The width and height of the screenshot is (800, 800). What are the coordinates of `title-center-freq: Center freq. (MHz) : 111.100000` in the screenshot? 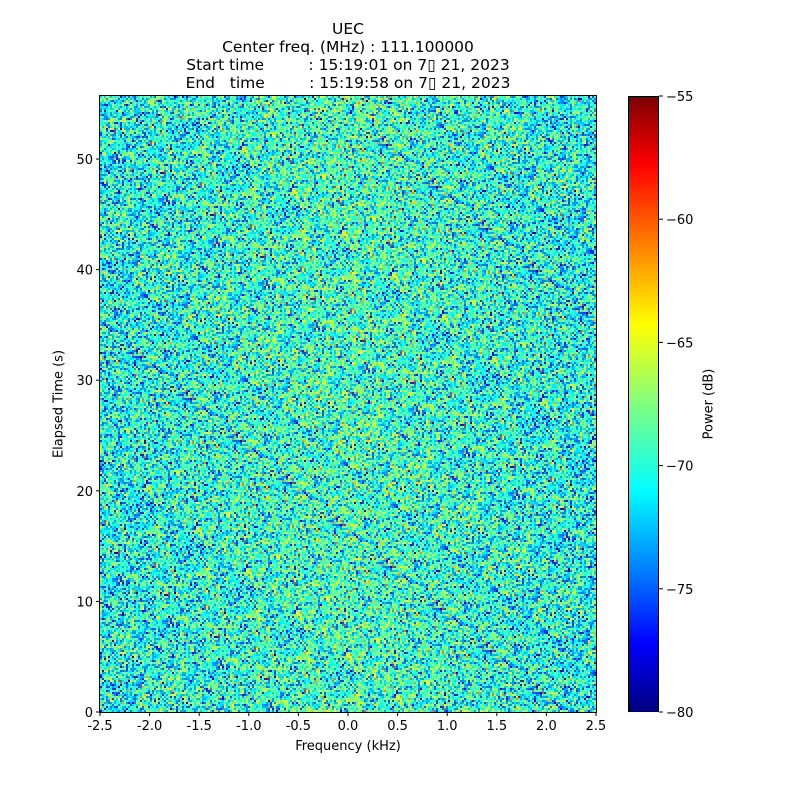 It's located at (348, 47).